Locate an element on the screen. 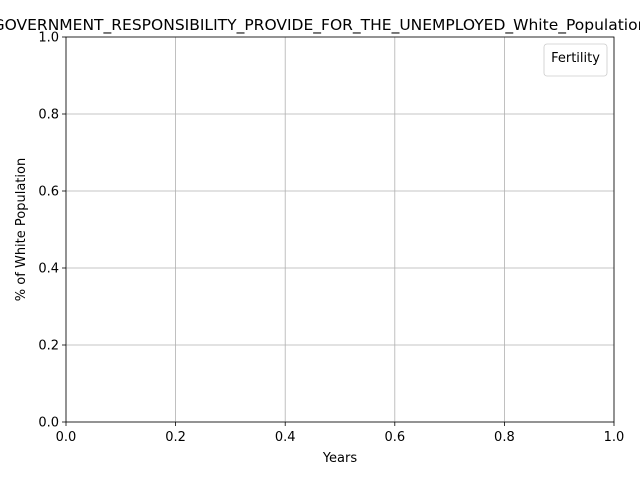 The image size is (640, 480). y-tick-label: 0.6 is located at coordinates (48, 192).